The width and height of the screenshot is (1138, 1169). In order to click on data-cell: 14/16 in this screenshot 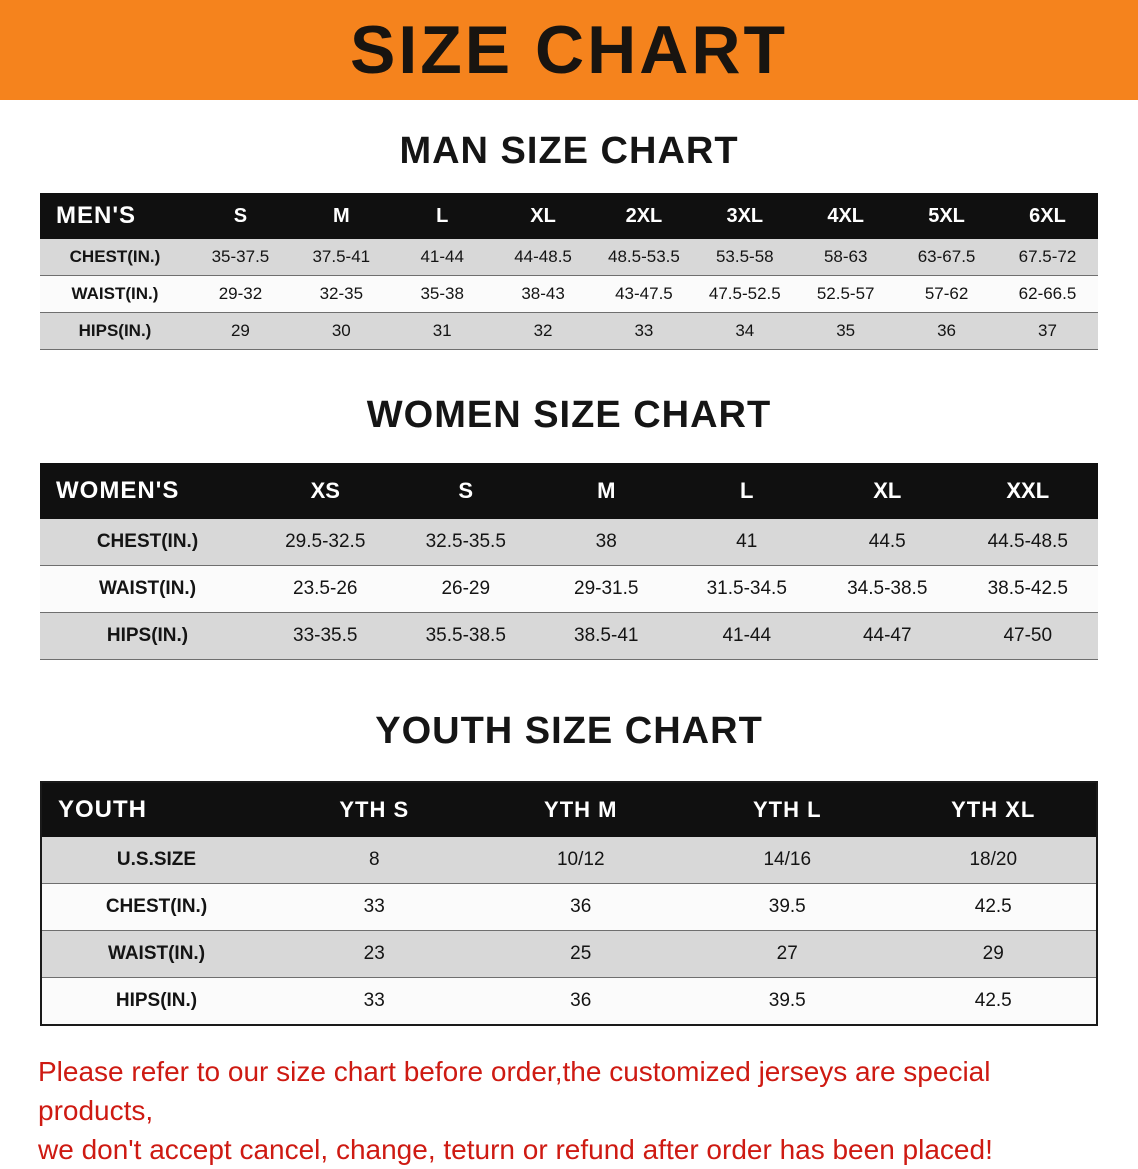, I will do `click(787, 859)`.